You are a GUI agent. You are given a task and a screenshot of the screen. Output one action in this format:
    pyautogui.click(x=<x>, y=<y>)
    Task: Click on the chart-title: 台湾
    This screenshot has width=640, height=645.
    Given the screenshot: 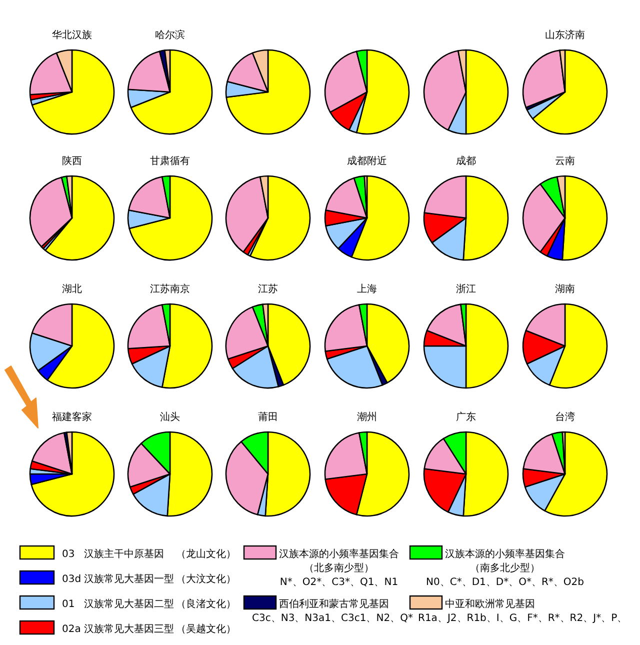 What is the action you would take?
    pyautogui.click(x=565, y=417)
    